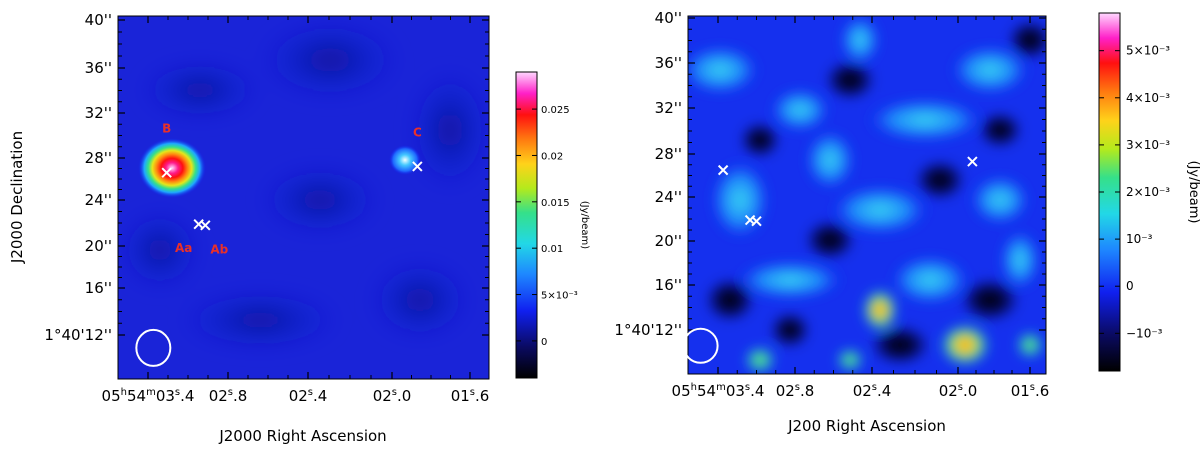  Describe the element at coordinates (1139, 239) in the screenshot. I see `colorbar-tick-label: 10⁻³` at that location.